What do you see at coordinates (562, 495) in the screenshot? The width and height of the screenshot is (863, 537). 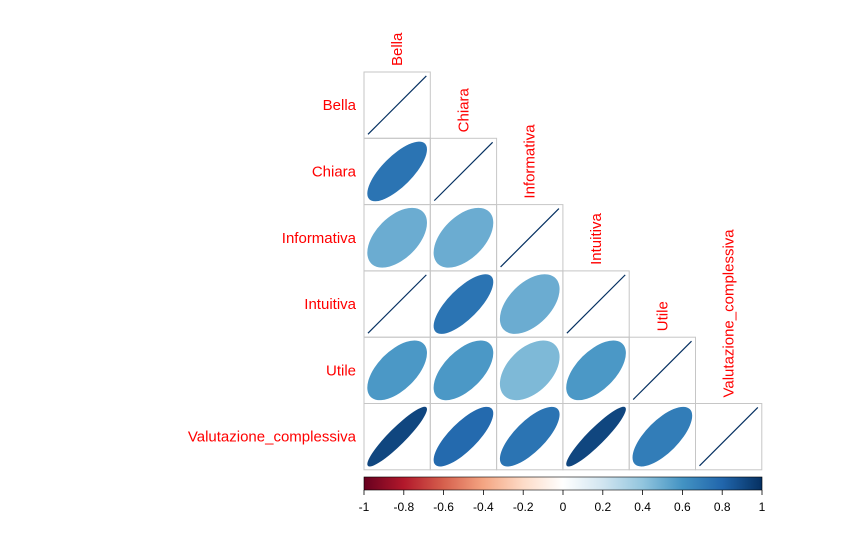 I see `colorbar: -1 -0.8 -0.6 -0.4 -0.2 0 0.2 0.4 0.6 0.8 1` at bounding box center [562, 495].